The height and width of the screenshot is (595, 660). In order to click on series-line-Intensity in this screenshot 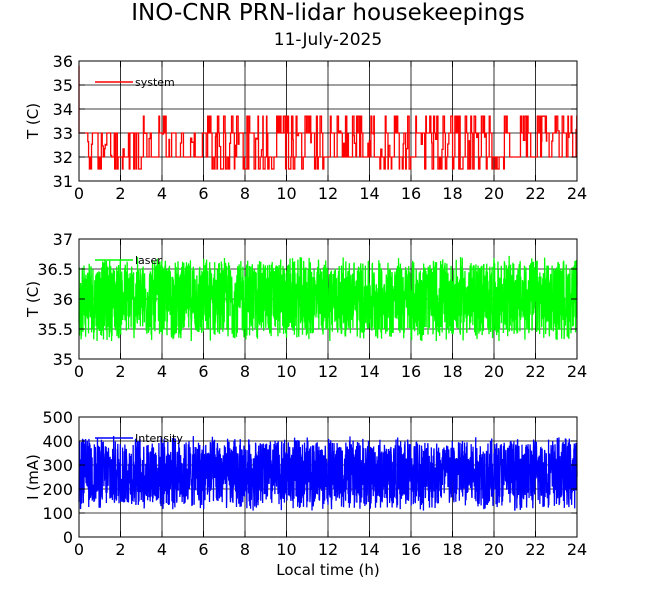, I will do `click(328, 473)`.